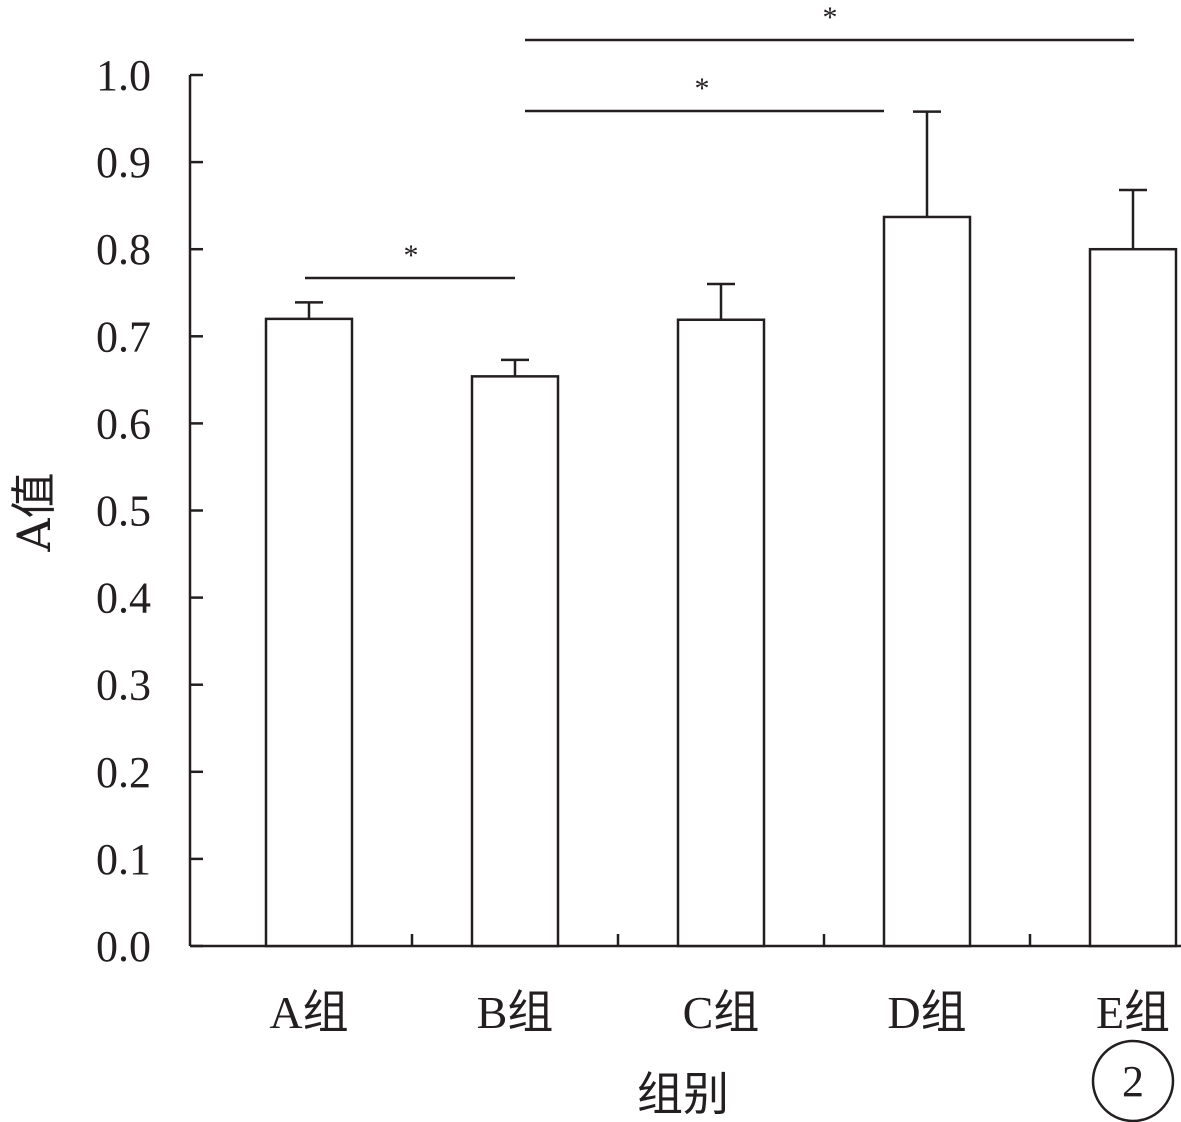 The height and width of the screenshot is (1122, 1181). Describe the element at coordinates (34, 512) in the screenshot. I see `y-axis-title: A值` at that location.